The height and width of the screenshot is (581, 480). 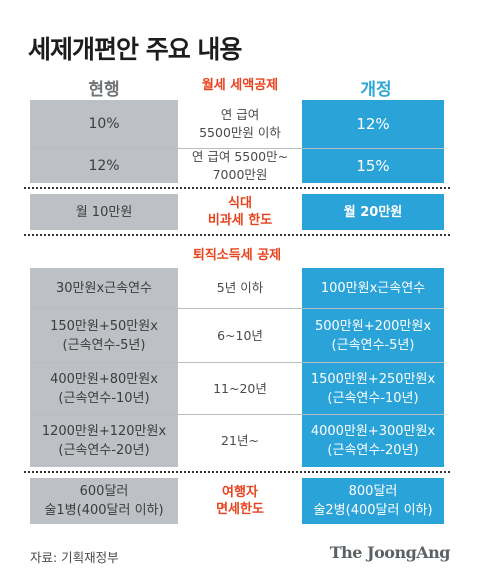 What do you see at coordinates (104, 510) in the screenshot?
I see `dutyfree-current-line-2: 술1병(400달러 이하)` at bounding box center [104, 510].